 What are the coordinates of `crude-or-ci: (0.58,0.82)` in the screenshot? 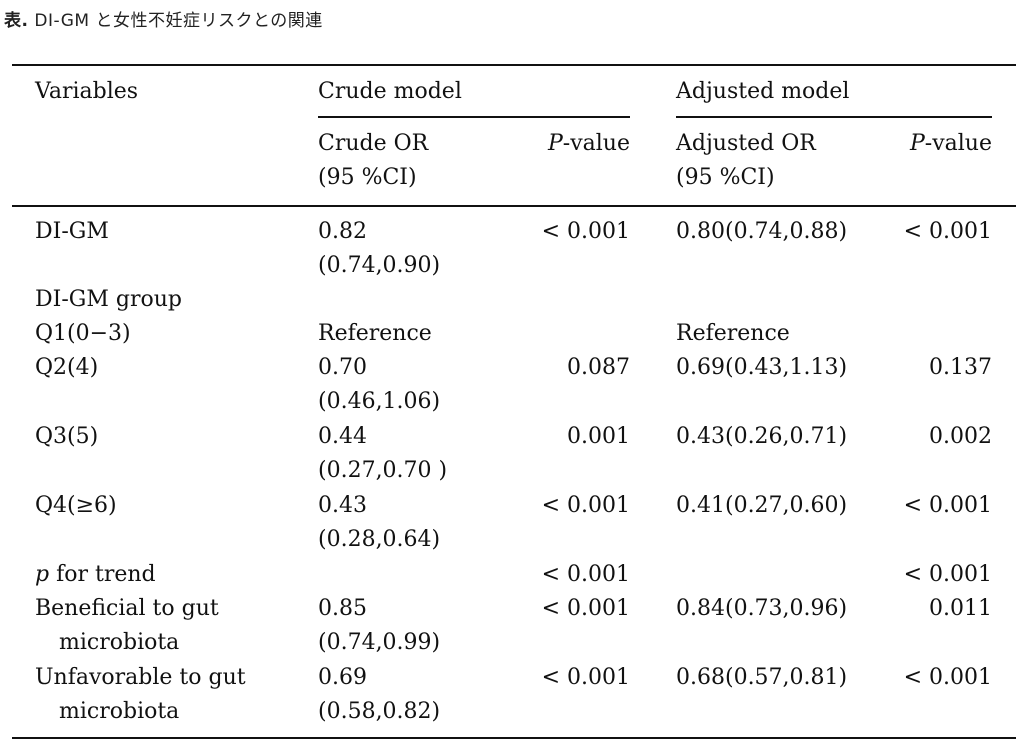 It's located at (379, 711).